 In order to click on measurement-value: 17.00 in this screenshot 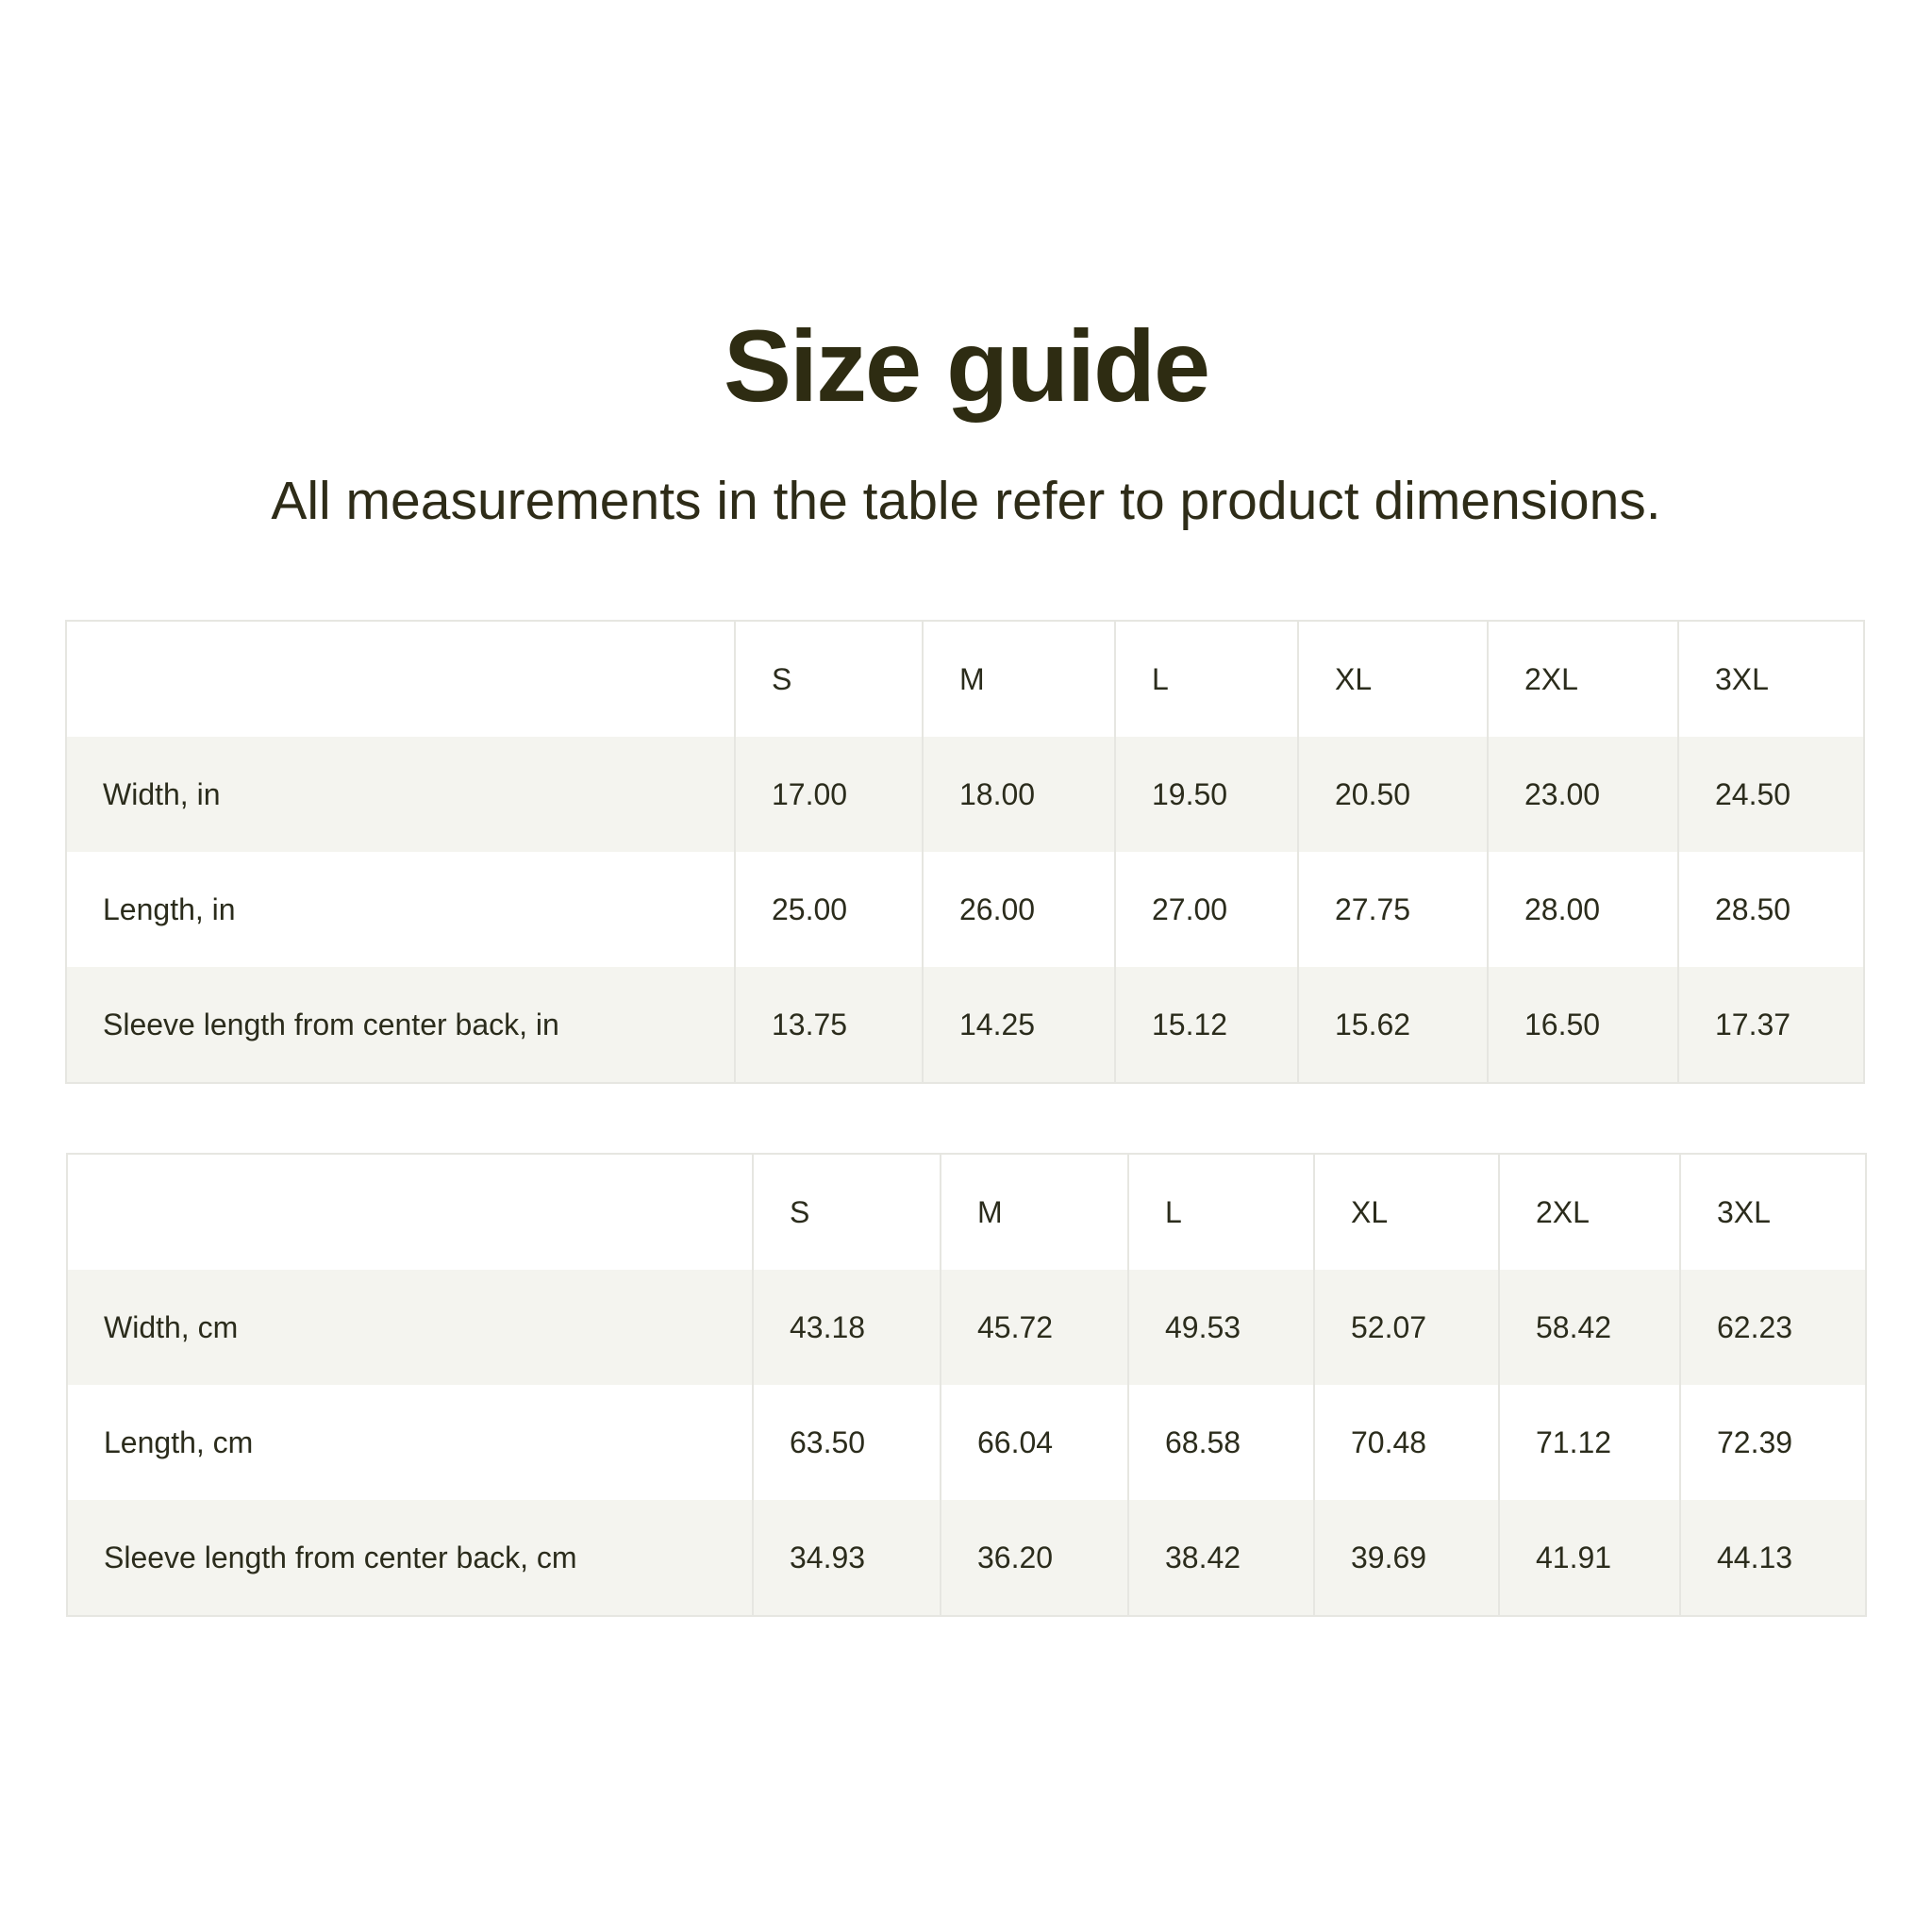, I will do `click(828, 795)`.